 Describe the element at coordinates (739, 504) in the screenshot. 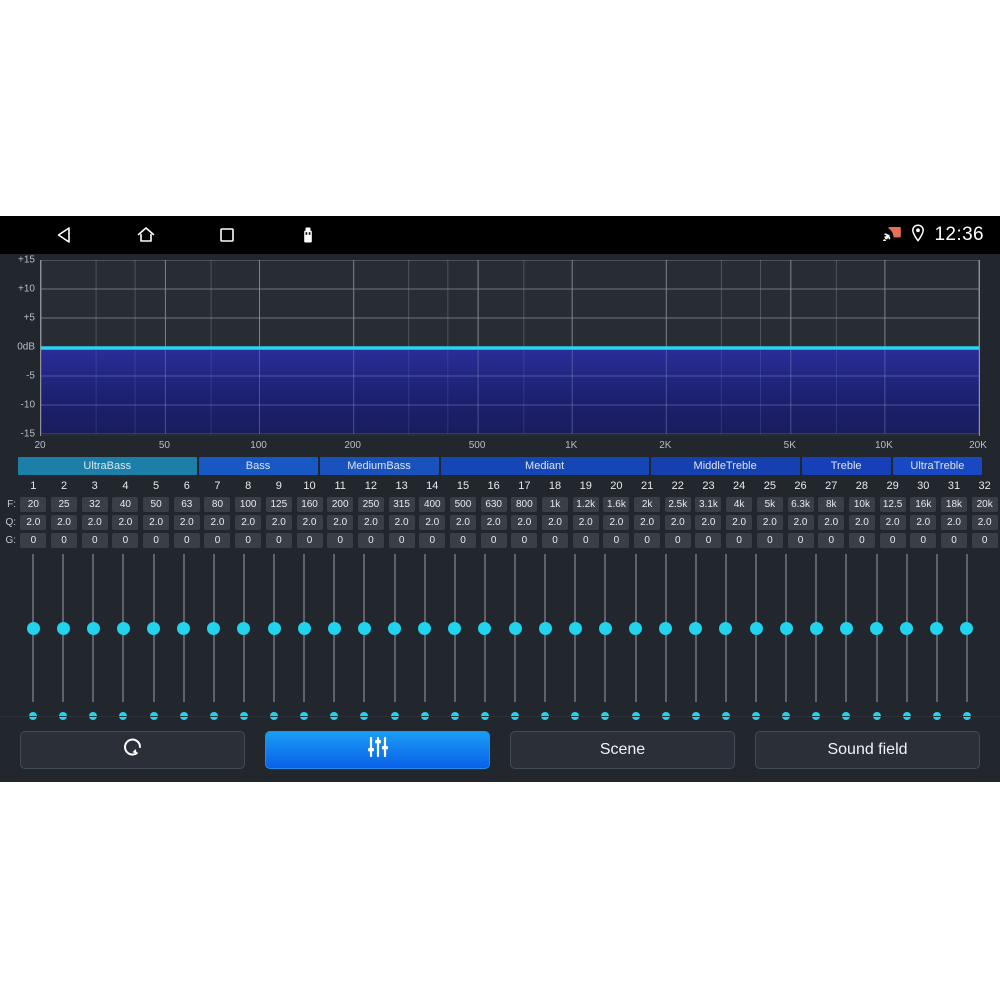

I see `frequency-value: 4k` at that location.